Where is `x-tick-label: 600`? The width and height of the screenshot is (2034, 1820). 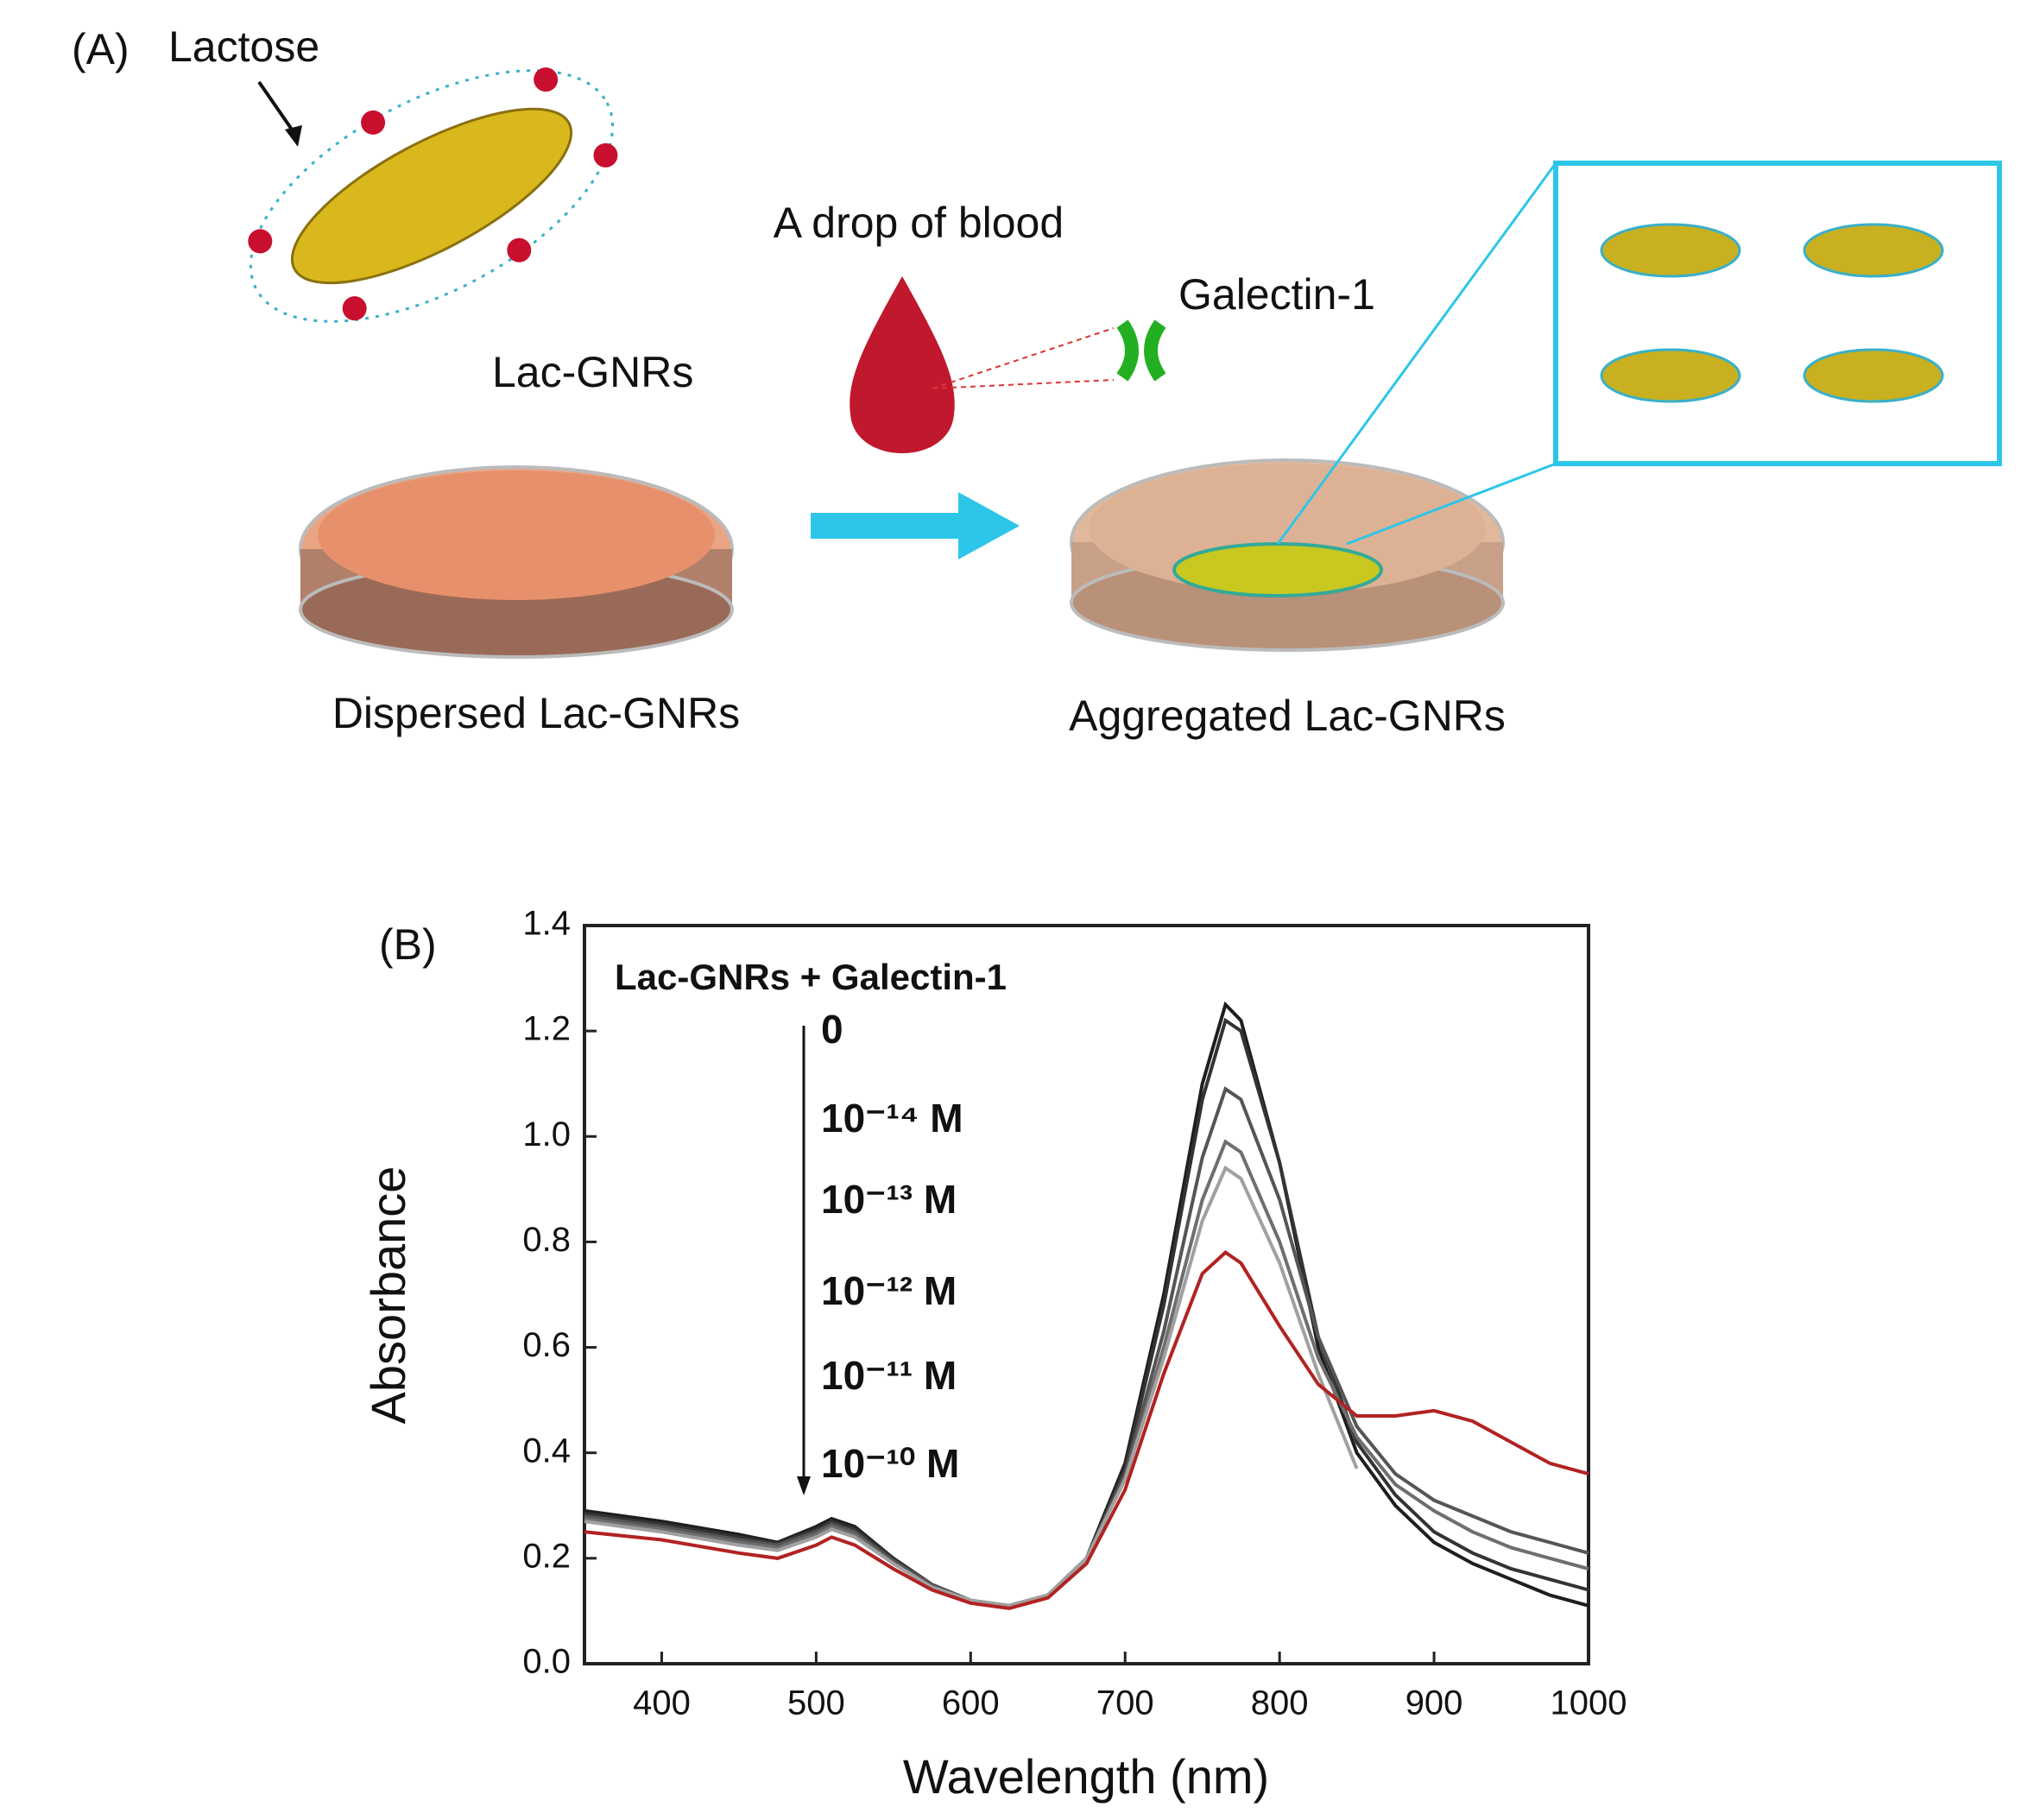 x-tick-label: 600 is located at coordinates (971, 1703).